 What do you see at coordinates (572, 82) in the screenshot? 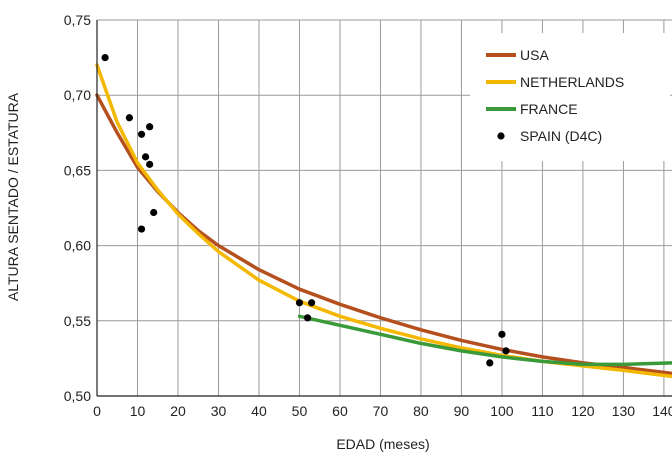
I see `legend-label-netherlands: NETHERLANDS` at bounding box center [572, 82].